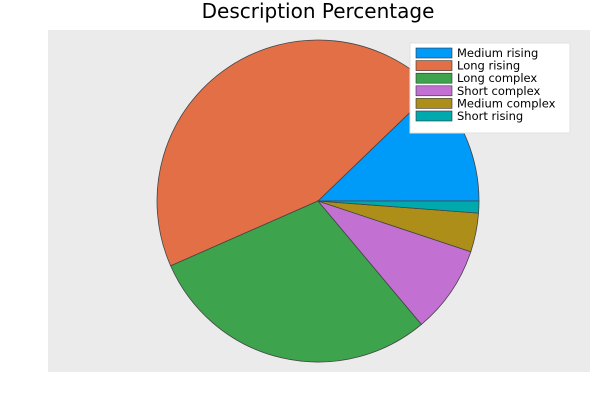 Image resolution: width=600 pixels, height=400 pixels. I want to click on legend-label-medium-rising: Medium rising, so click(497, 53).